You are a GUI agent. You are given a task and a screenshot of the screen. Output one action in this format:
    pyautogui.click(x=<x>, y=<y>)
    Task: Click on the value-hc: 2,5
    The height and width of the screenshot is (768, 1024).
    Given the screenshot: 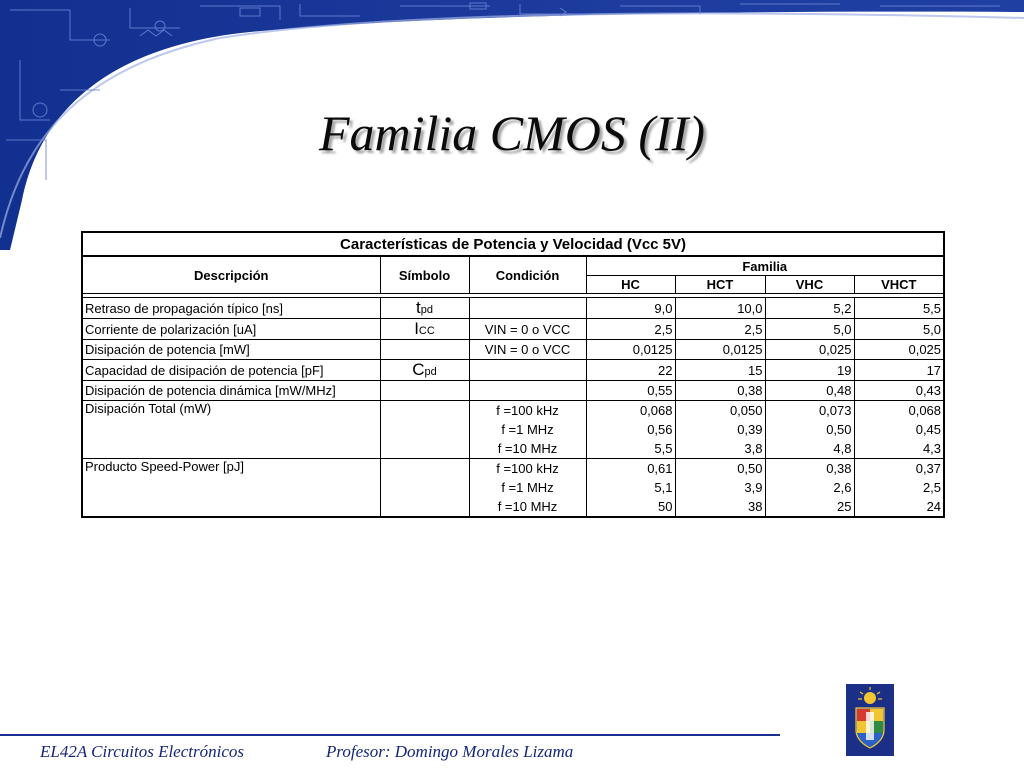 What is the action you would take?
    pyautogui.click(x=630, y=329)
    